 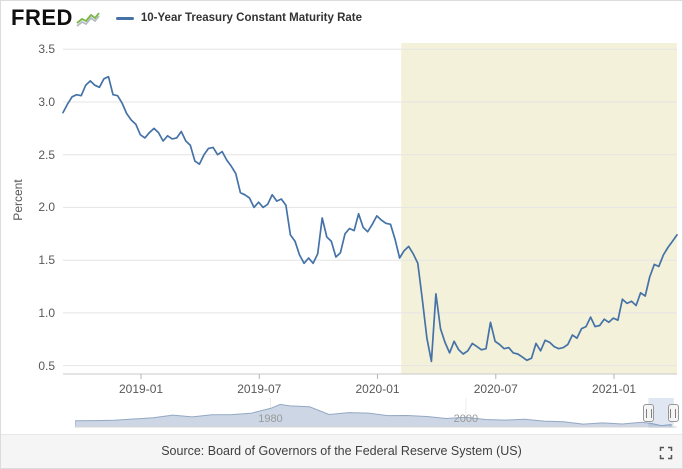 I want to click on y-tick-label: 1.0, so click(x=46, y=312).